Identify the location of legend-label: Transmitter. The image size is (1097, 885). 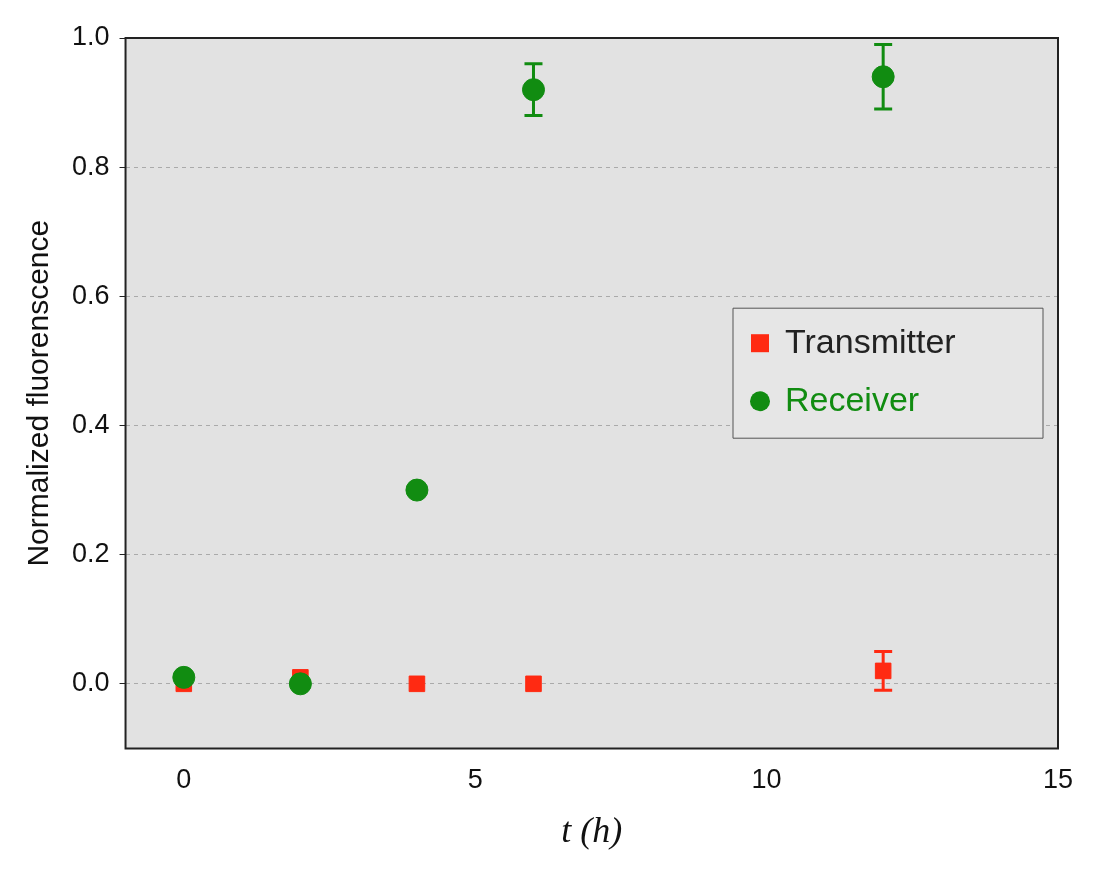
(870, 340).